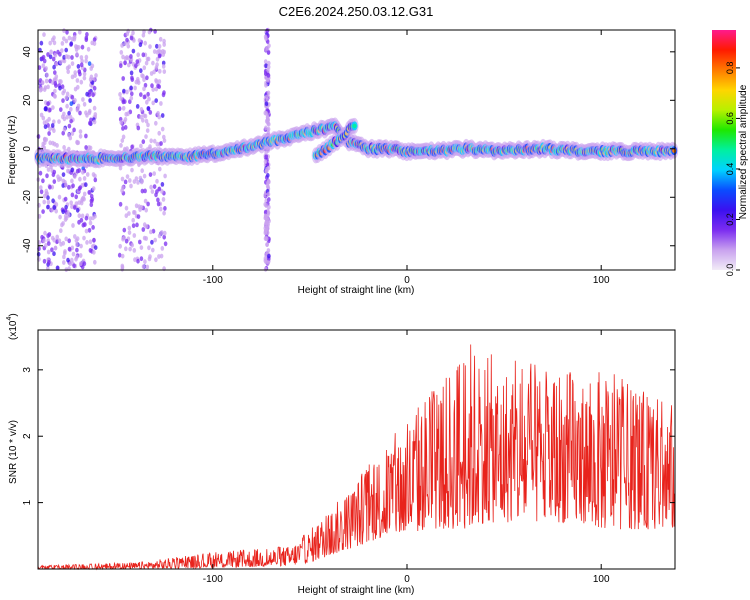 Image resolution: width=750 pixels, height=600 pixels. What do you see at coordinates (213, 280) in the screenshot?
I see `x-tick-label: -100` at bounding box center [213, 280].